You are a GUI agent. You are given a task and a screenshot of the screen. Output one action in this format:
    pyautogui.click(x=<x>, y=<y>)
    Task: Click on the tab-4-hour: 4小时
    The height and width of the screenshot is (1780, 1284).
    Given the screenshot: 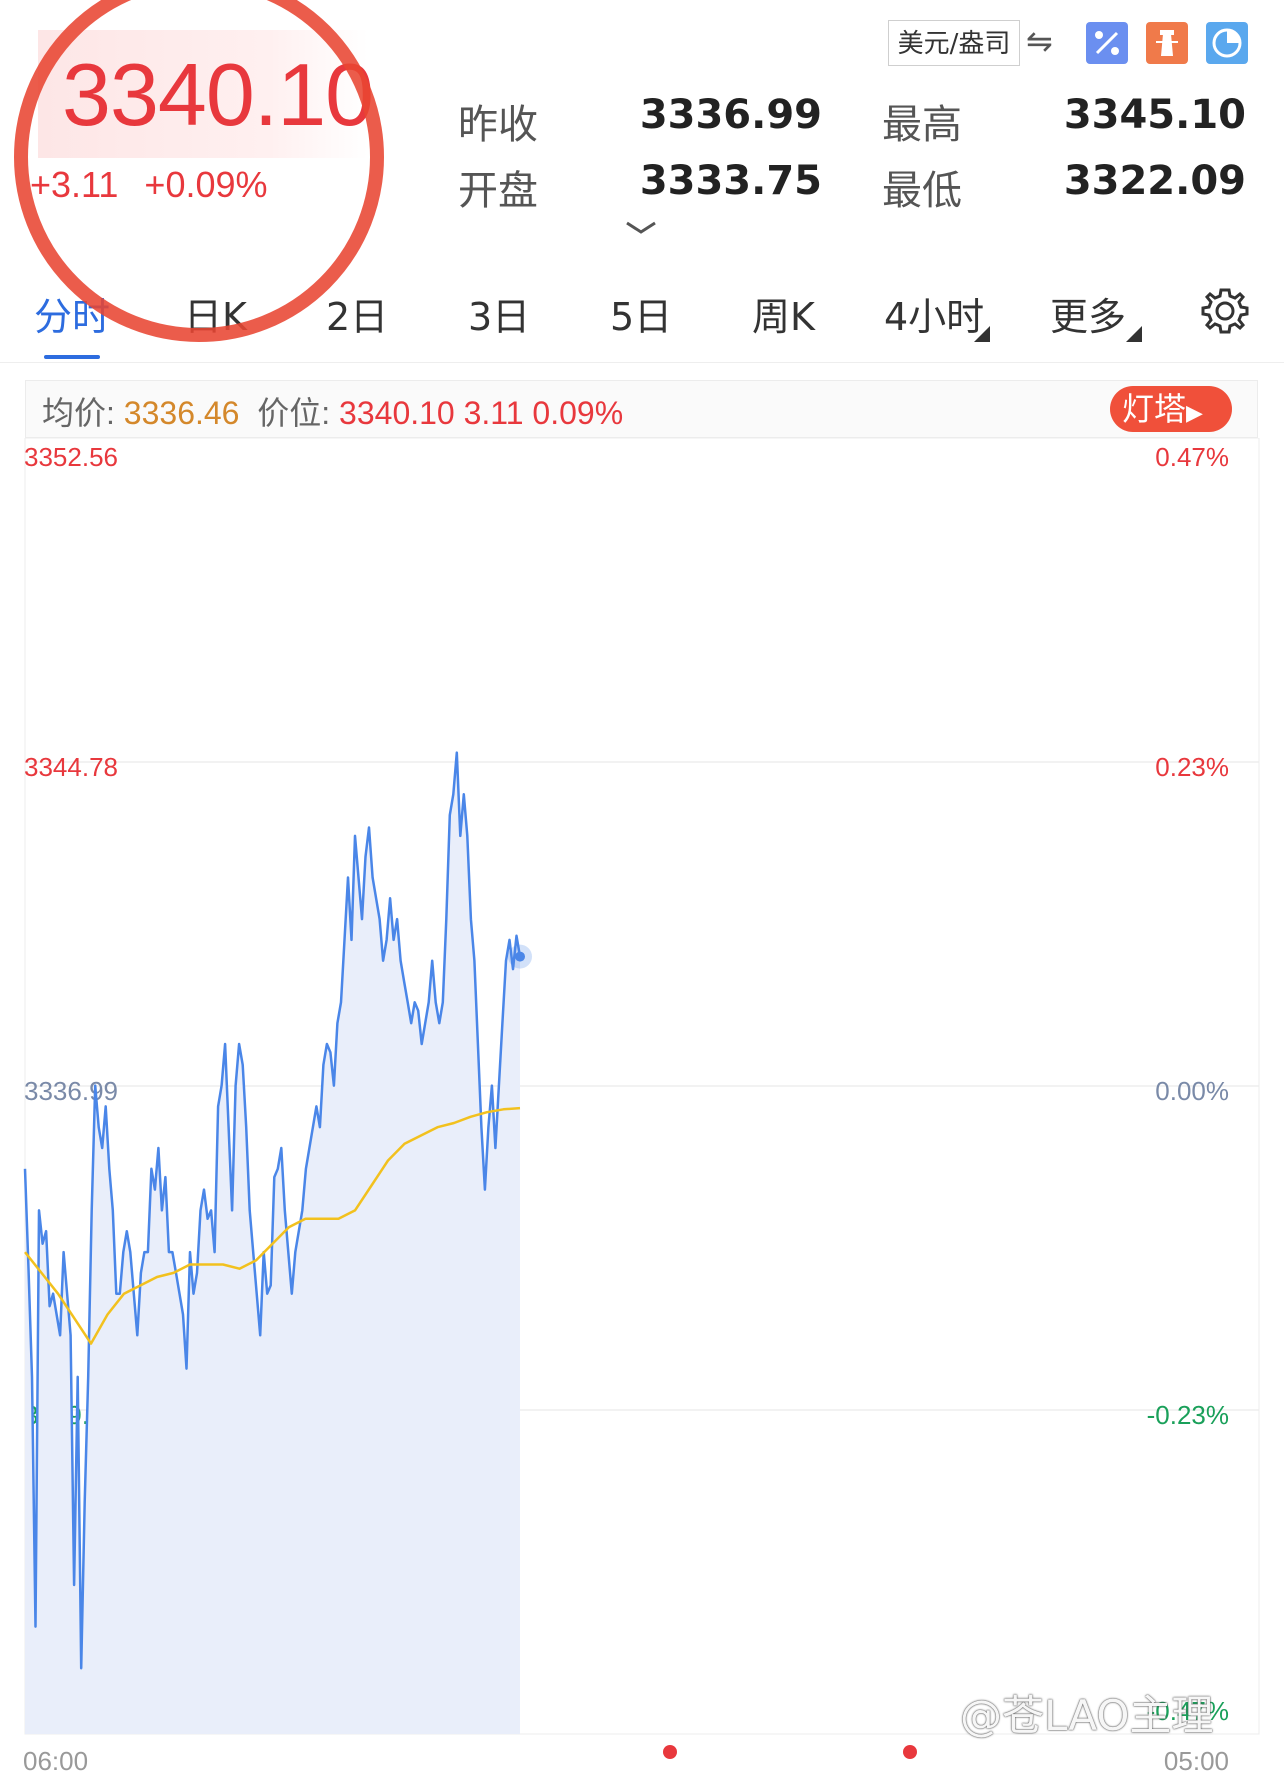 What is the action you would take?
    pyautogui.click(x=934, y=317)
    